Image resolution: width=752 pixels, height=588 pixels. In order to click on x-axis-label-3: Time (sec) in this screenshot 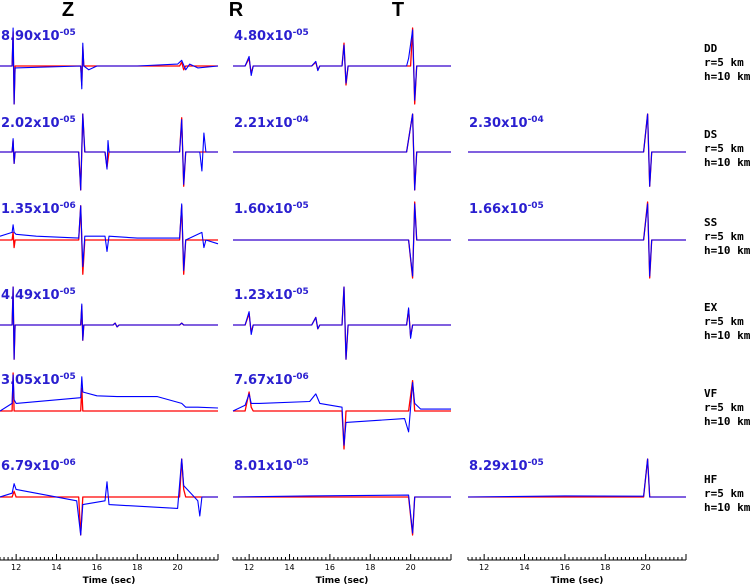, I will do `click(577, 581)`.